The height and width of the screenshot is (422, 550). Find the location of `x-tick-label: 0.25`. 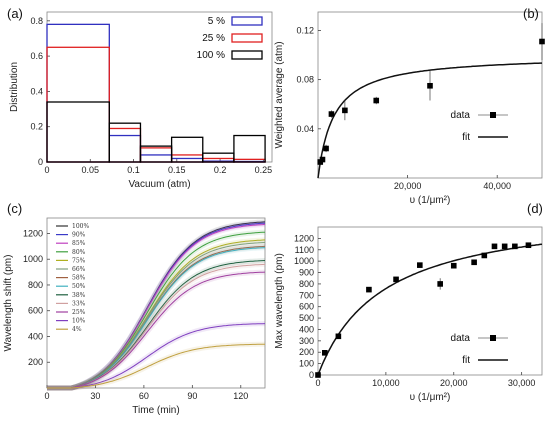

x-tick-label: 0.25 is located at coordinates (264, 170).